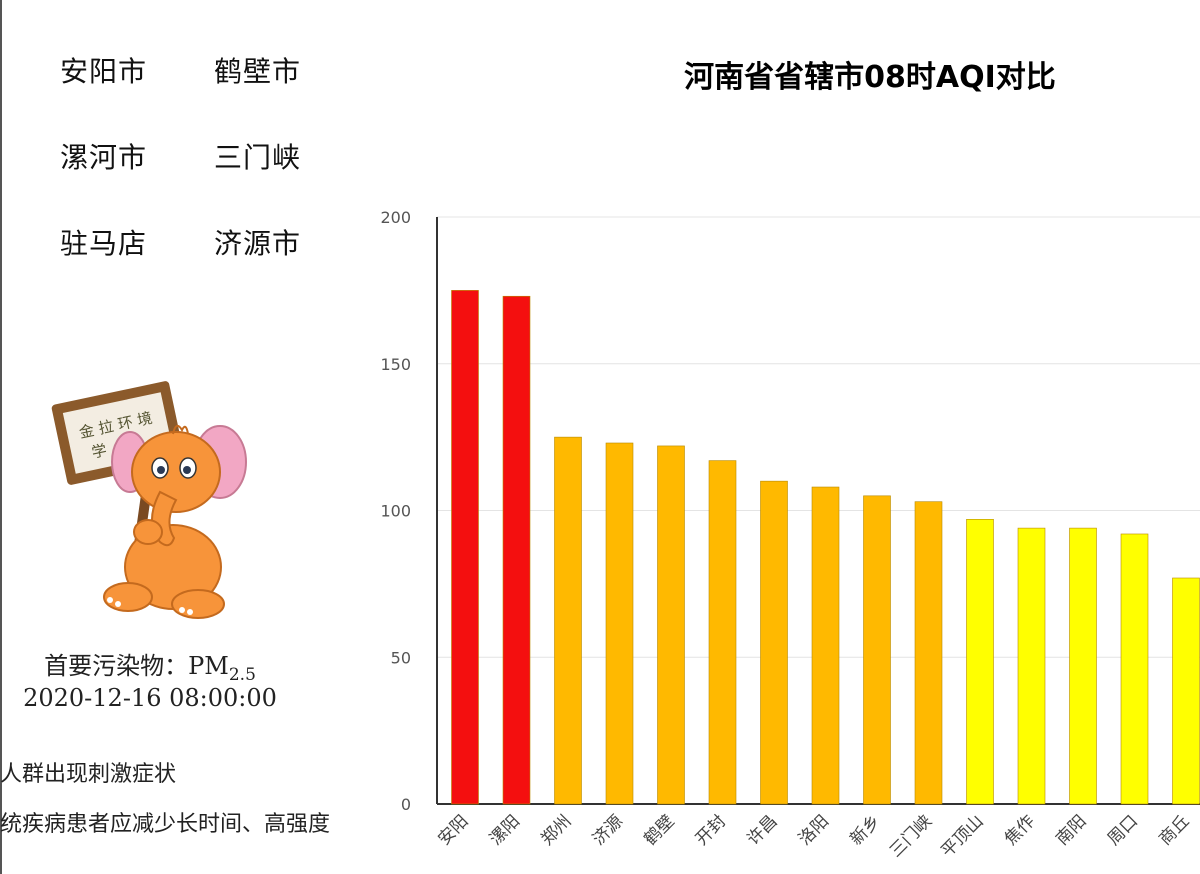 This screenshot has height=874, width=1200. Describe the element at coordinates (99, 451) in the screenshot. I see `svg-text: 学` at that location.